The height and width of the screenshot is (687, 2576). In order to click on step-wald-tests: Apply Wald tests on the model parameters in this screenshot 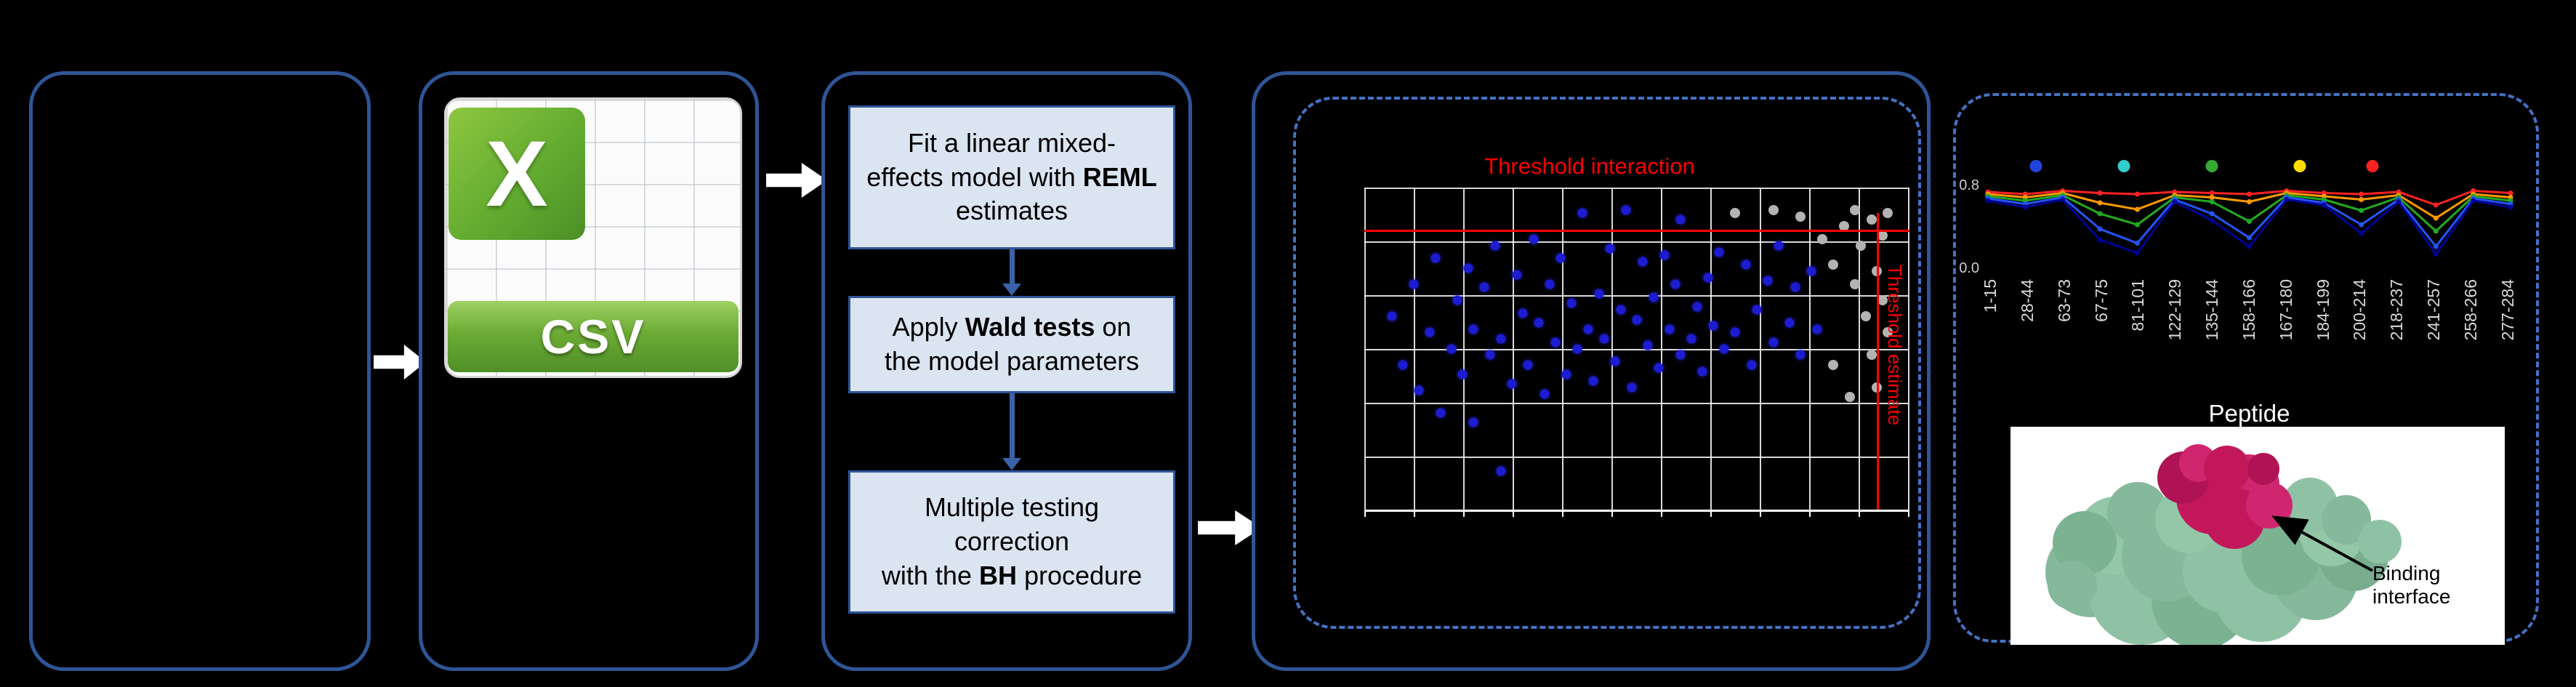, I will do `click(1011, 344)`.